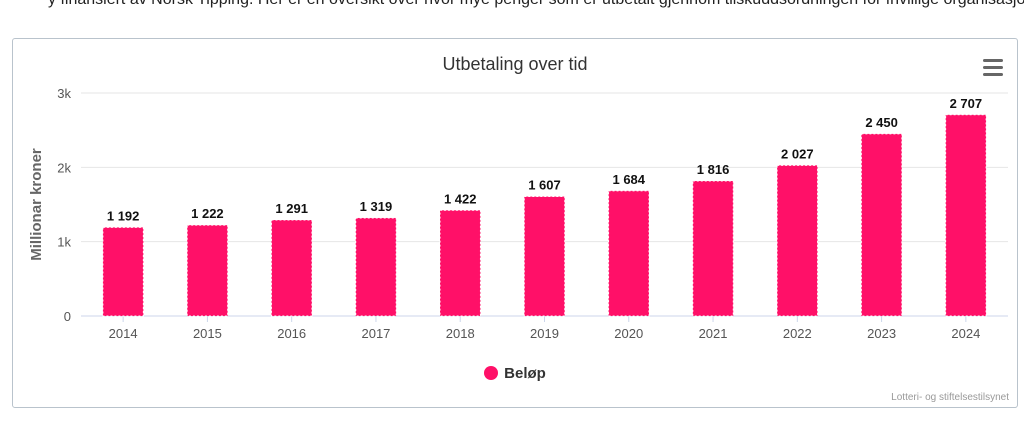 The height and width of the screenshot is (442, 1024). I want to click on x-tick-label: 2018, so click(460, 333).